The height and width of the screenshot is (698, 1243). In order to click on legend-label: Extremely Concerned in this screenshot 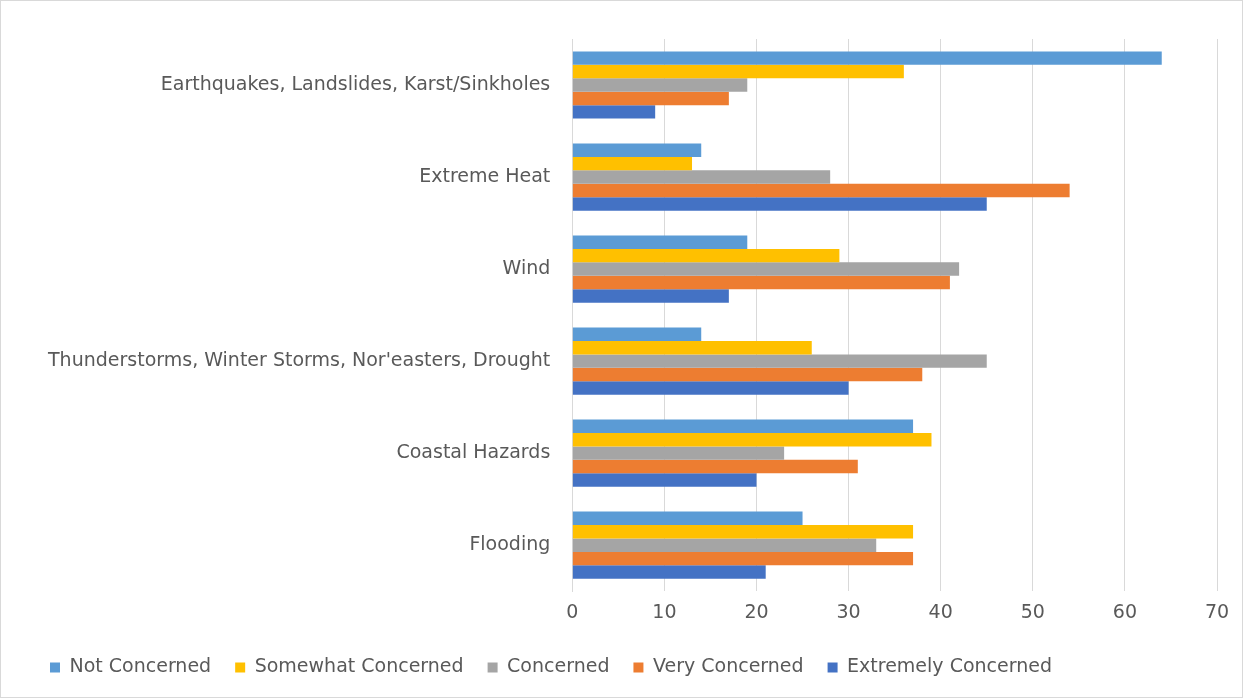, I will do `click(949, 665)`.